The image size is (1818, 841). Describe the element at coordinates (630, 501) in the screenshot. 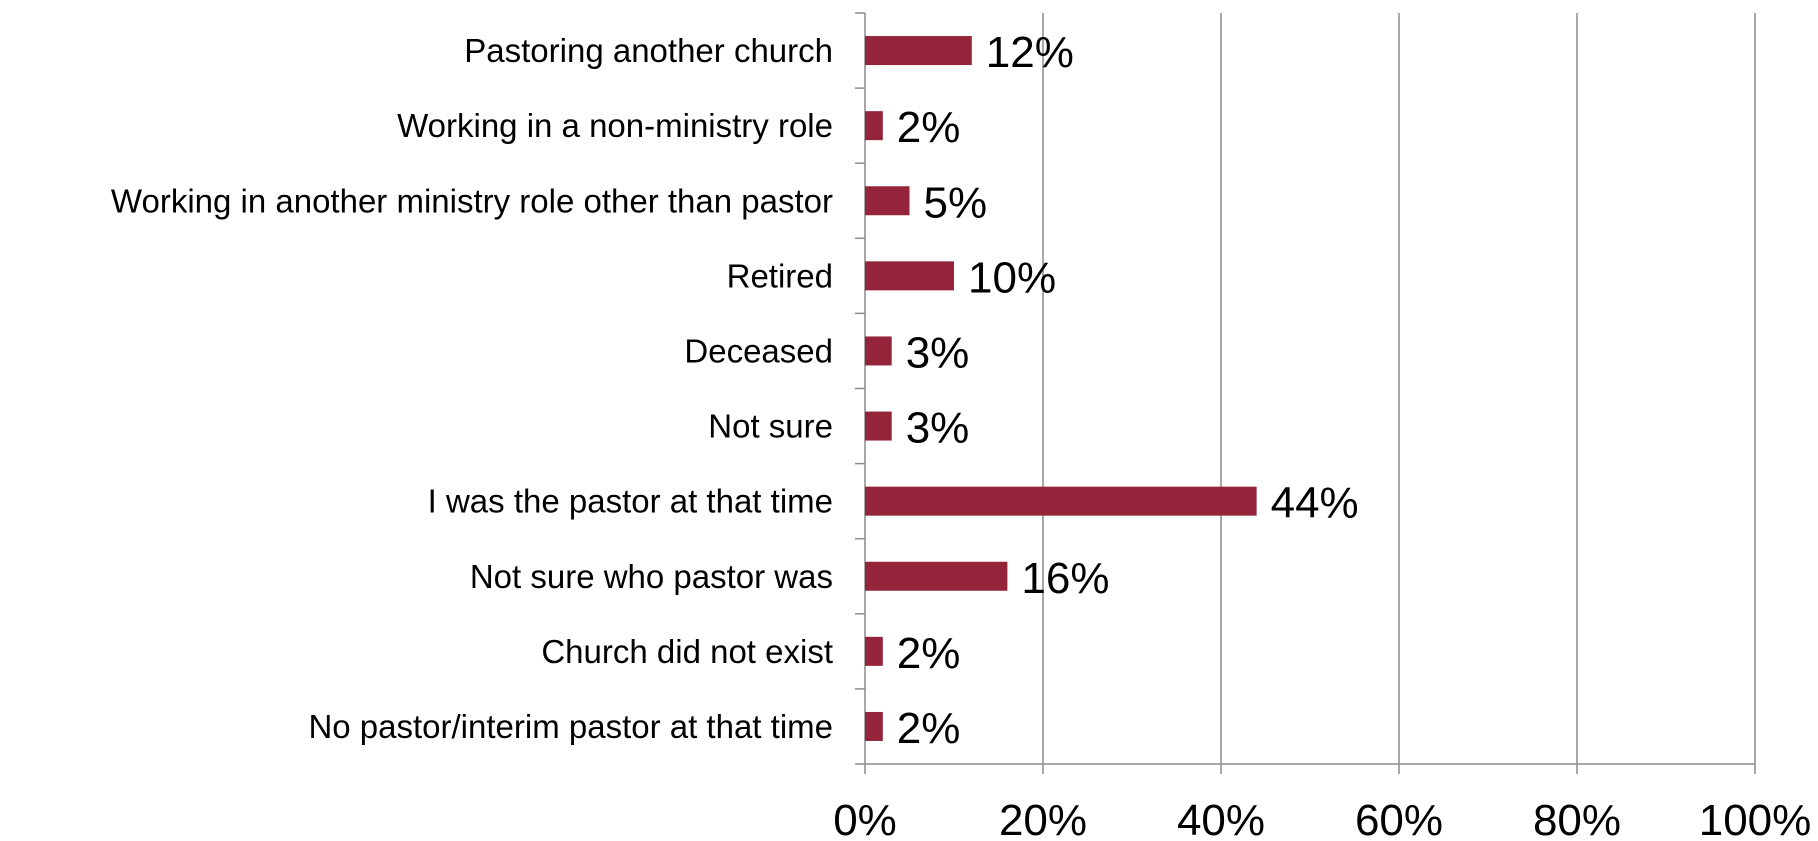

I see `category-label-7: I was the pastor at that time` at that location.